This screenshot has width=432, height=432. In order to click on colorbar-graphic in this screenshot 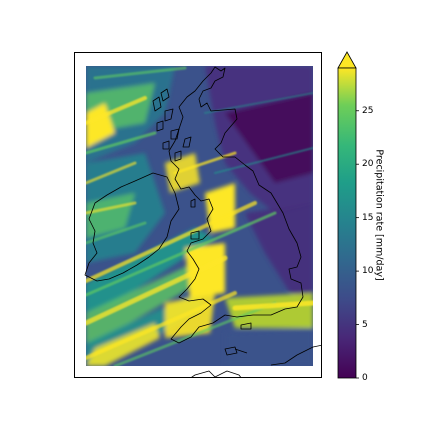, I will do `click(348, 215)`.